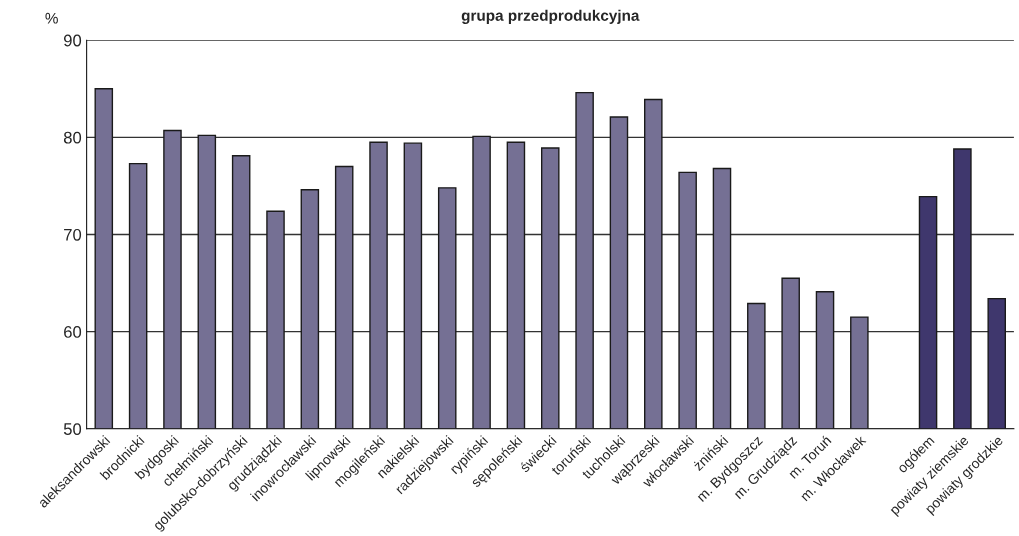 The image size is (1019, 536). What do you see at coordinates (72, 429) in the screenshot?
I see `y-tick-label: 50` at bounding box center [72, 429].